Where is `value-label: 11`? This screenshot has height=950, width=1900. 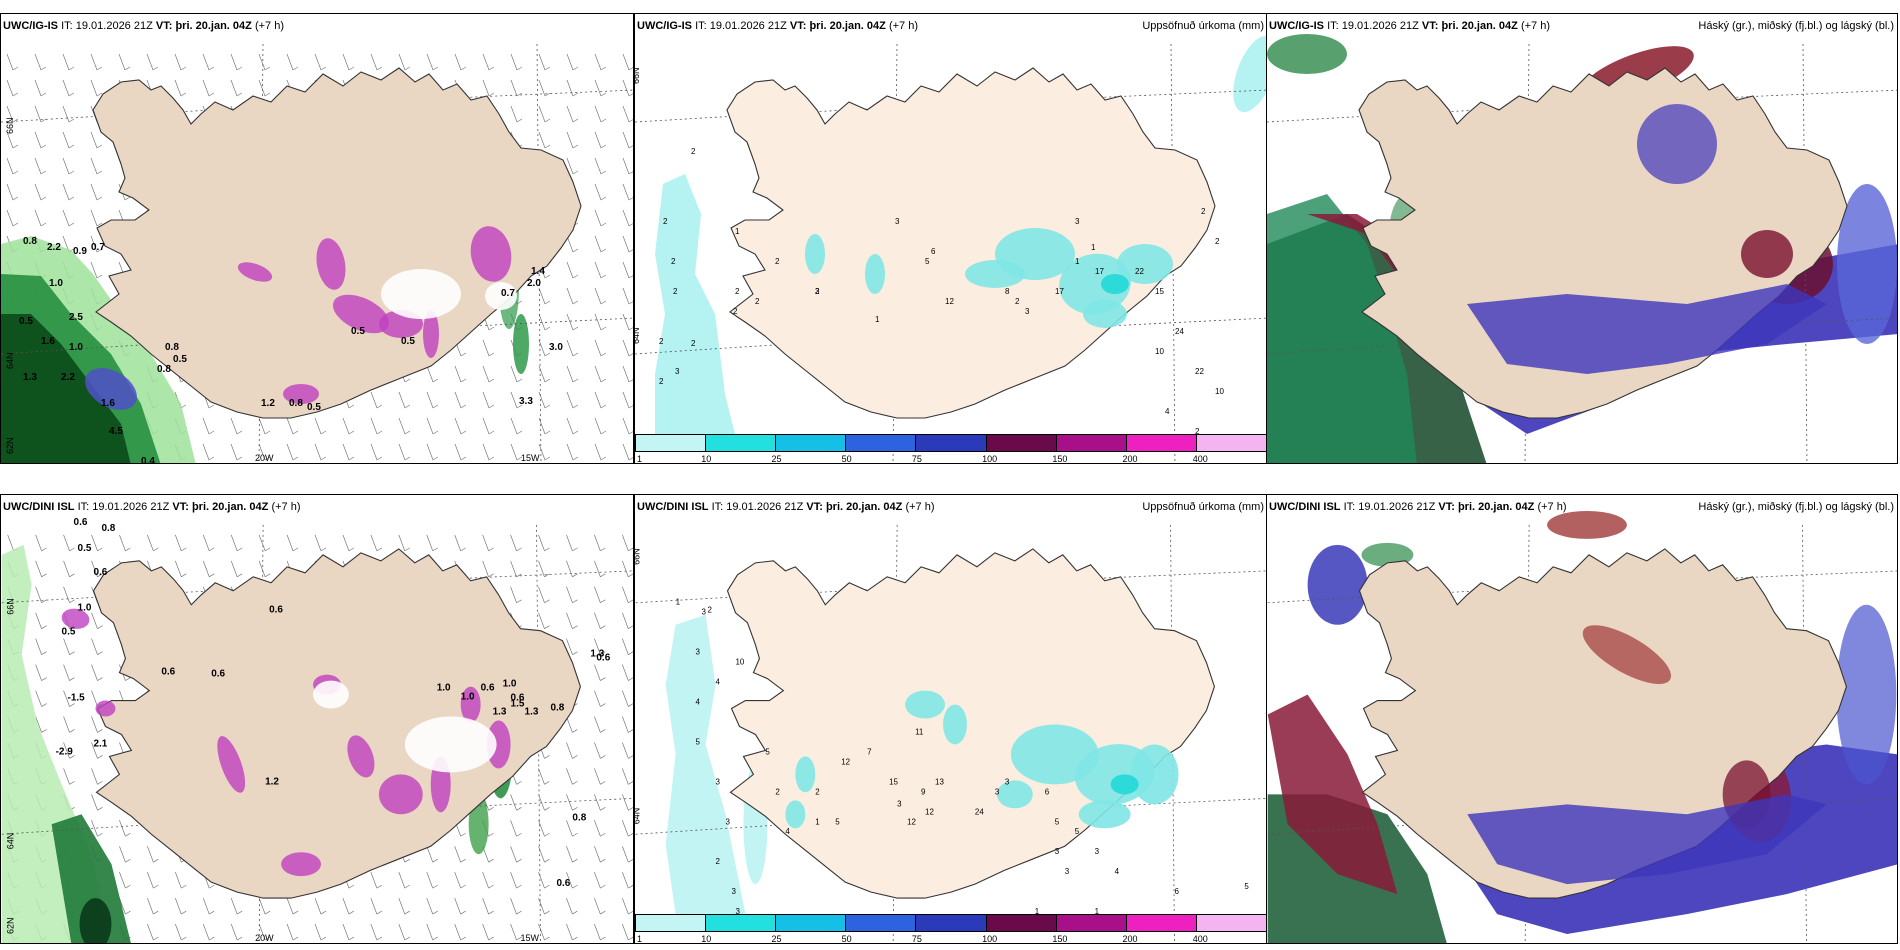
value-label: 11 is located at coordinates (919, 731).